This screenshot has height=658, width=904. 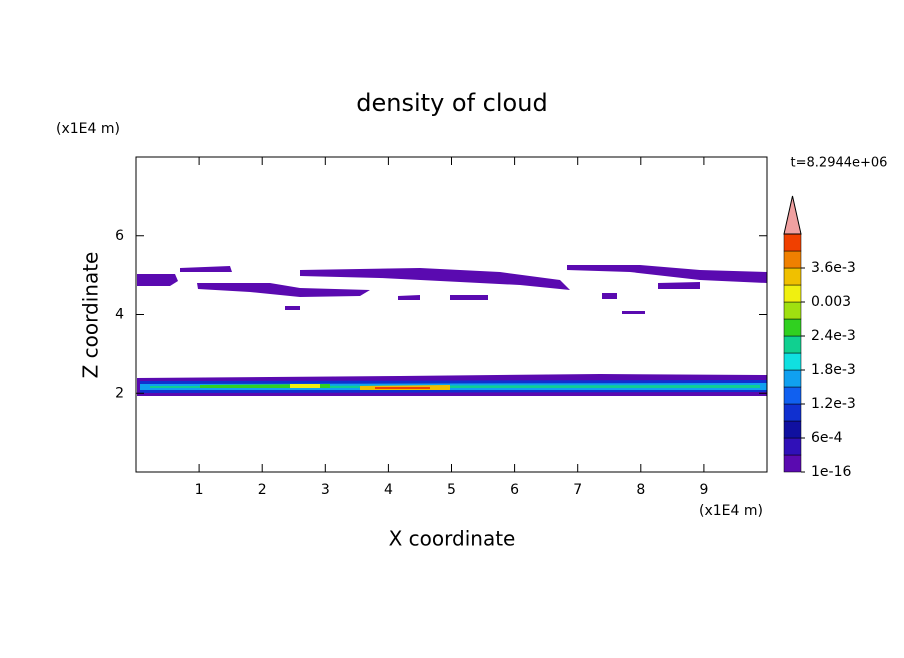 I want to click on y-tick-label: 2, so click(x=119, y=393).